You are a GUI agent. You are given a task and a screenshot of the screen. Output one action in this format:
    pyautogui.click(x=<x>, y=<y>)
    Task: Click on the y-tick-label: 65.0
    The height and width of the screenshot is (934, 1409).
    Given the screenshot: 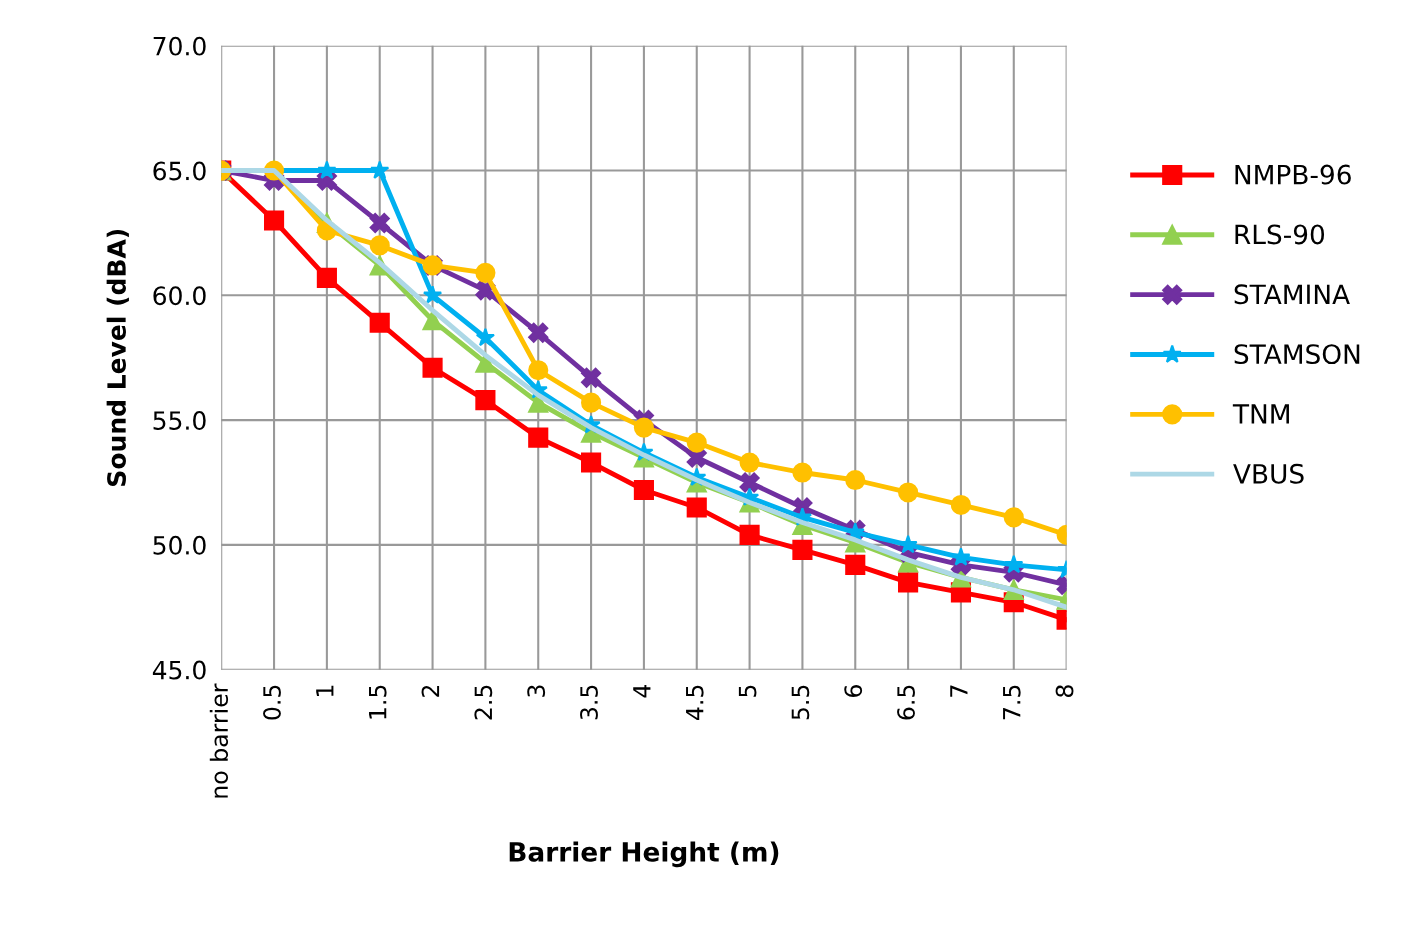 What is the action you would take?
    pyautogui.click(x=179, y=171)
    